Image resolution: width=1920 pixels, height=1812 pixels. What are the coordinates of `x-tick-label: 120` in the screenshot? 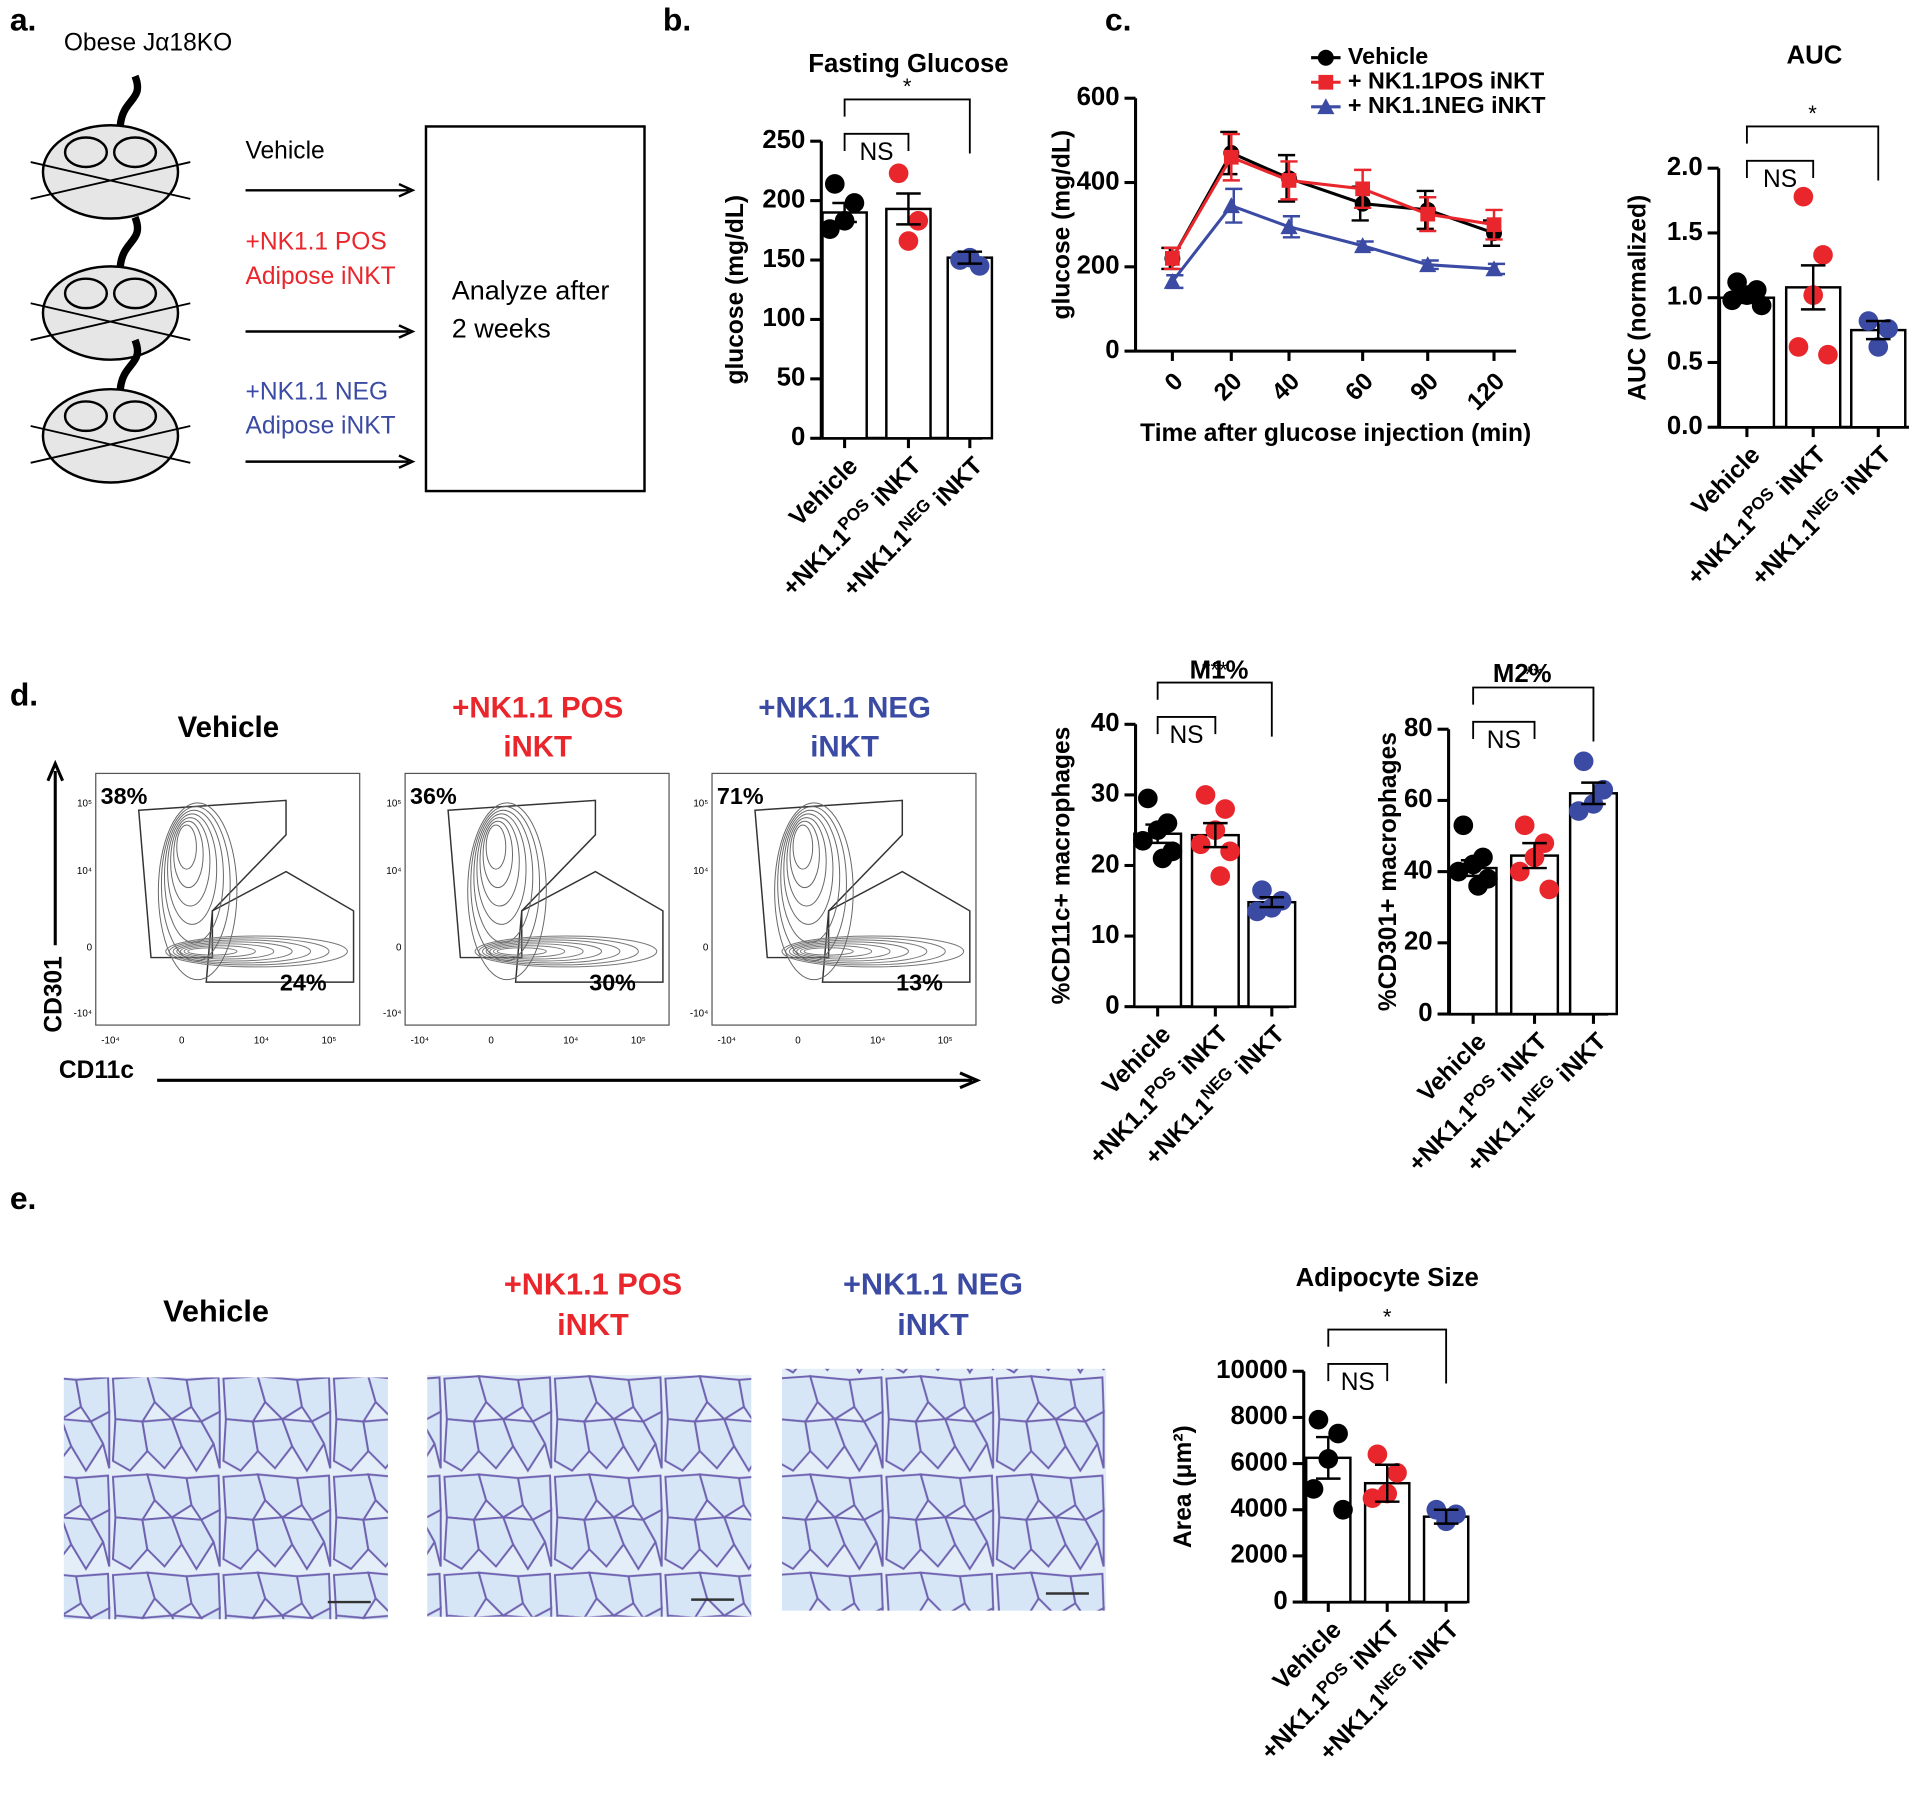 It's located at (1486, 392).